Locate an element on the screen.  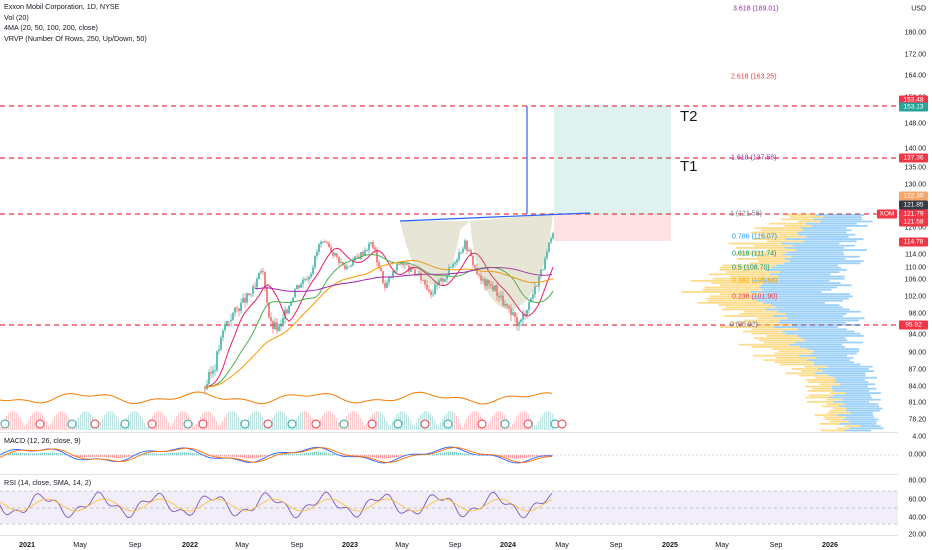
macd-pane-separator is located at coordinates (449, 432).